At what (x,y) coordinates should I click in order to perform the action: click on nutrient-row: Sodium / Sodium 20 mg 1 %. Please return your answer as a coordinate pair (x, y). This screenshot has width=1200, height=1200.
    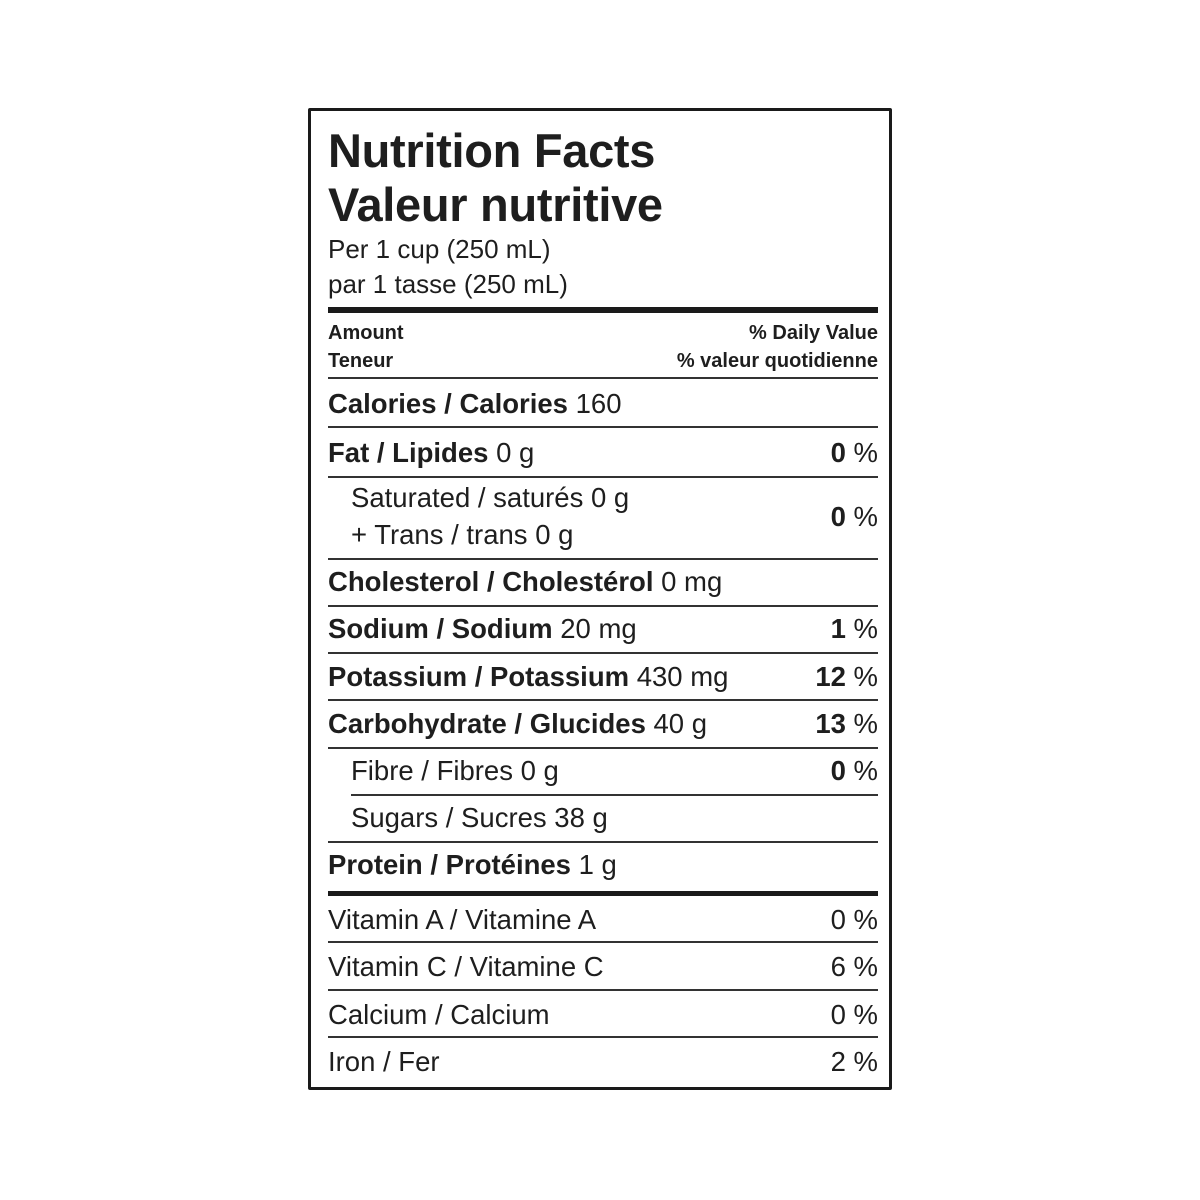
    Looking at the image, I should click on (603, 629).